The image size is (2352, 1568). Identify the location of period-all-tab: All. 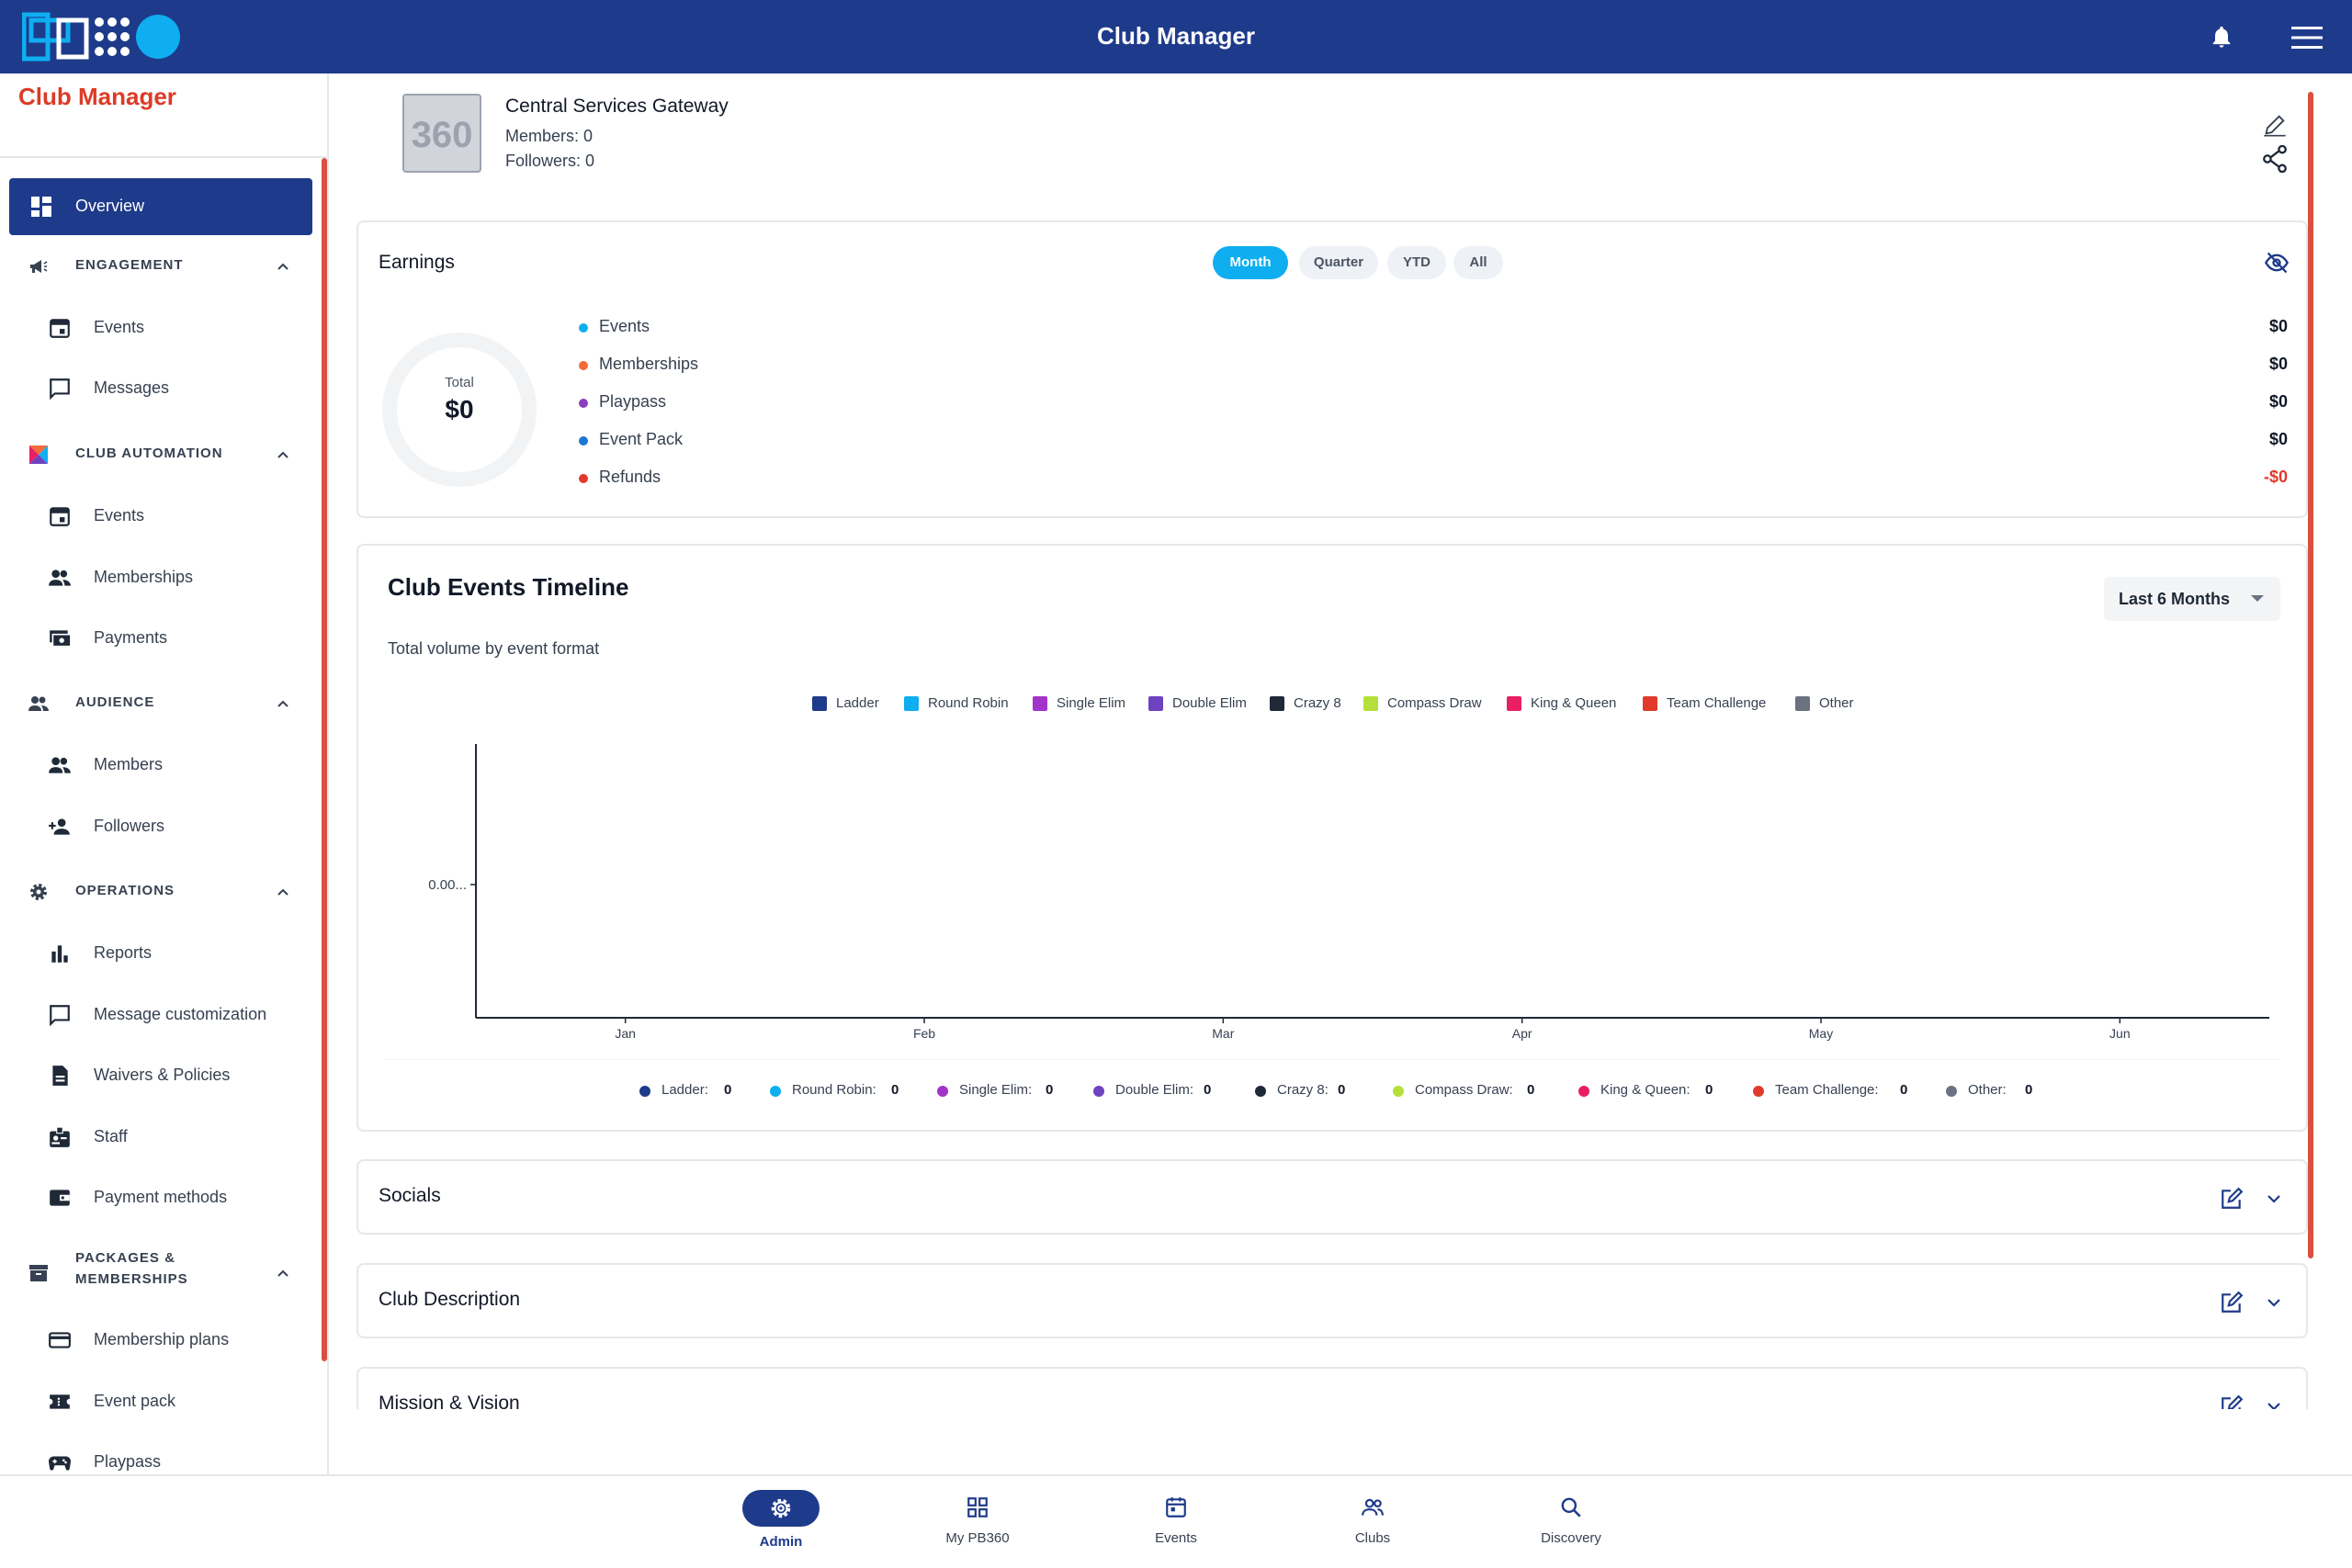
(1478, 262).